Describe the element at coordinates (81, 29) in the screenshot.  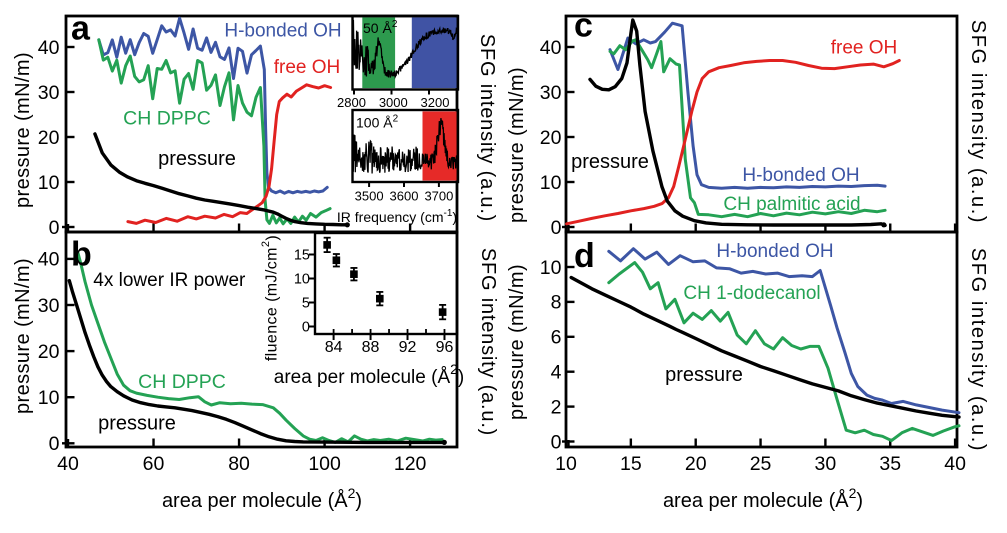
I see `svg-text: a` at that location.